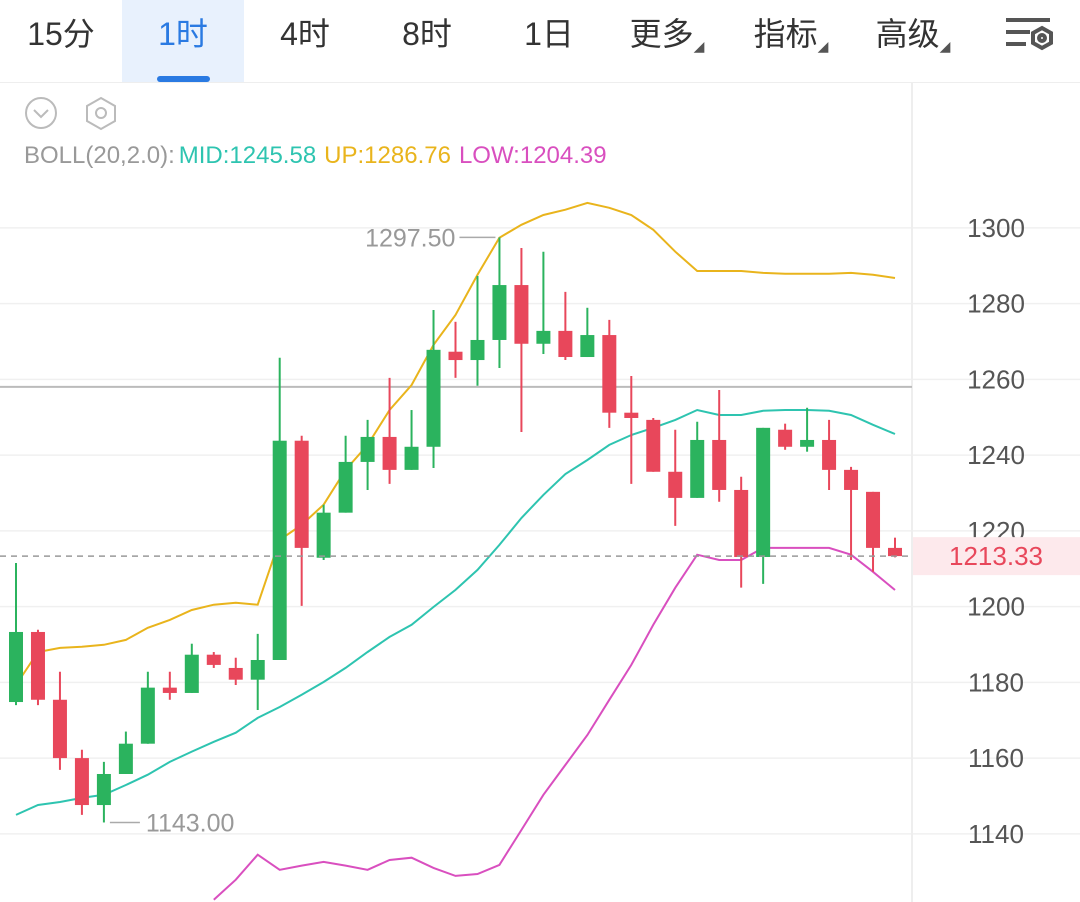  What do you see at coordinates (913, 35) in the screenshot?
I see `tab: 高级◢` at bounding box center [913, 35].